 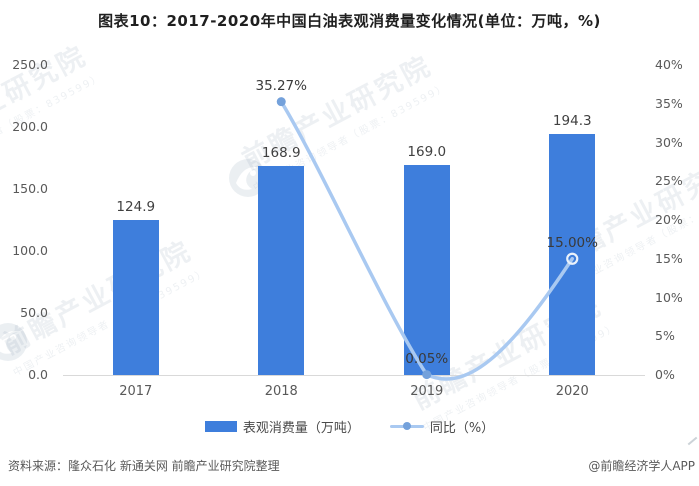 What do you see at coordinates (427, 358) in the screenshot?
I see `yoy-point-label: 0.05%` at bounding box center [427, 358].